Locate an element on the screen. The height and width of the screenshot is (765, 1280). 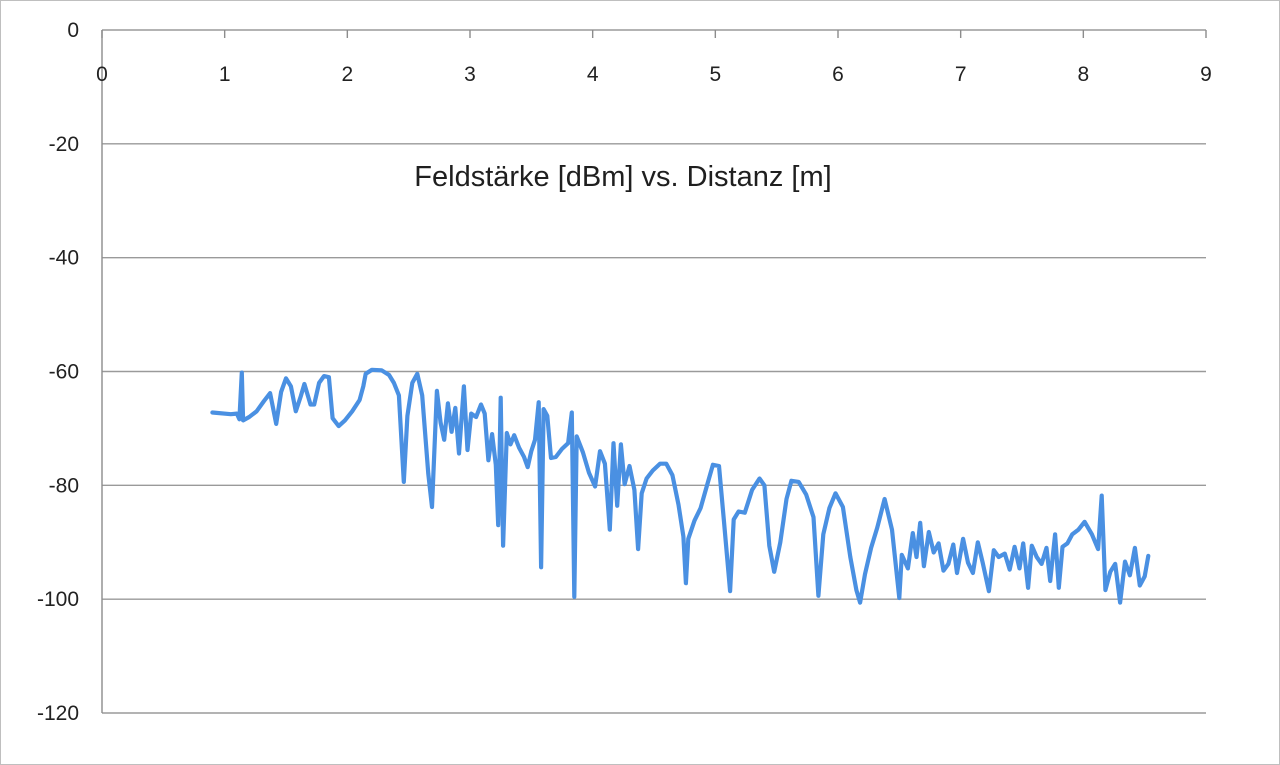
y-tick-label: -20 is located at coordinates (64, 144).